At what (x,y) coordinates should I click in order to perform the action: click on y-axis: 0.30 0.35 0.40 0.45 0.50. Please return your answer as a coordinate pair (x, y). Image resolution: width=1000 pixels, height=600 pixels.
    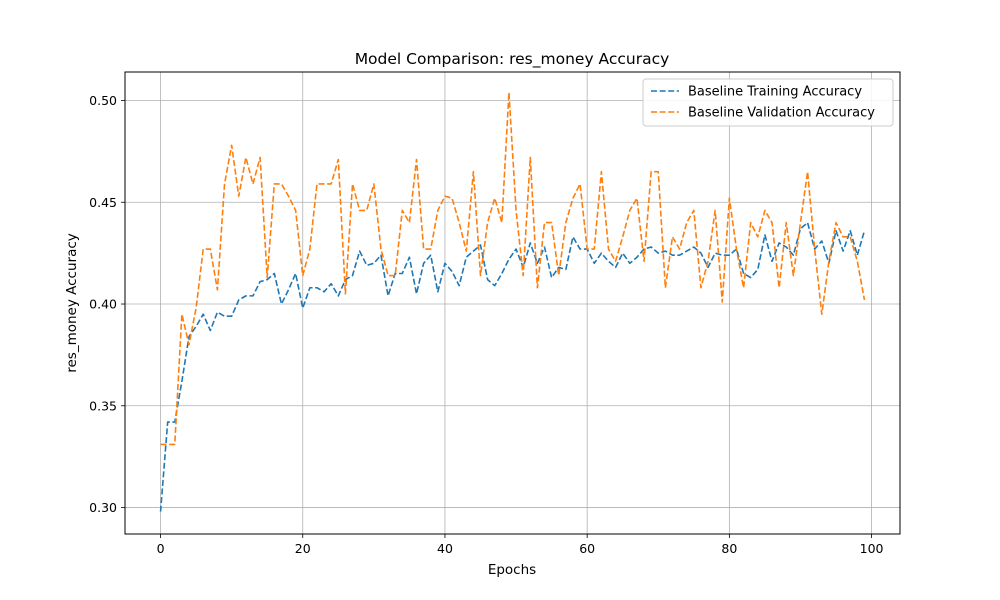
    Looking at the image, I should click on (107, 304).